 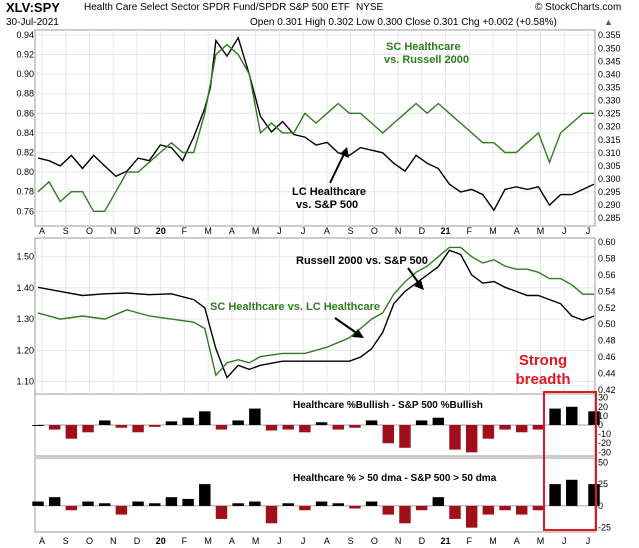 I want to click on month-label-top-8: A, so click(x=232, y=231).